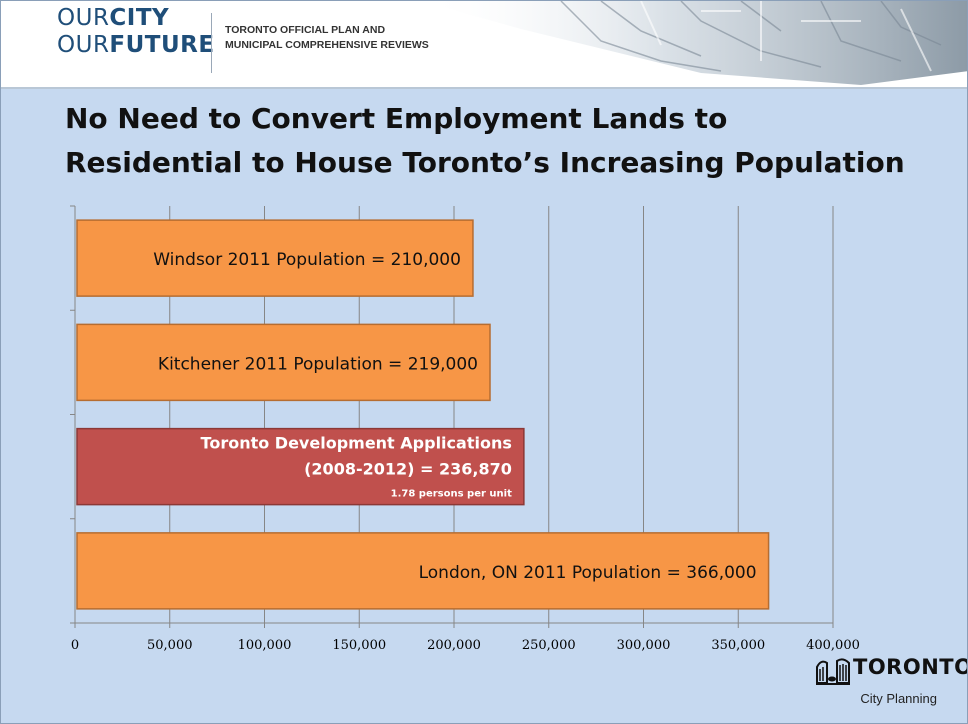 The image size is (968, 724). What do you see at coordinates (318, 364) in the screenshot?
I see `bar-data-label: Kitchener 2011 Population = 219,000` at bounding box center [318, 364].